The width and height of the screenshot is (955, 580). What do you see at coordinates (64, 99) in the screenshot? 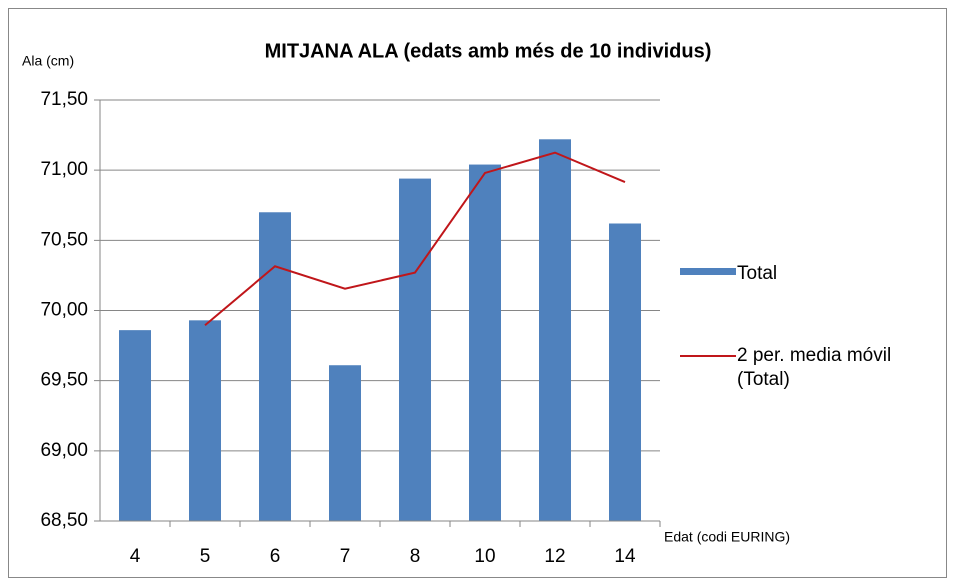
I see `y-tick-label: 71,50` at bounding box center [64, 99].